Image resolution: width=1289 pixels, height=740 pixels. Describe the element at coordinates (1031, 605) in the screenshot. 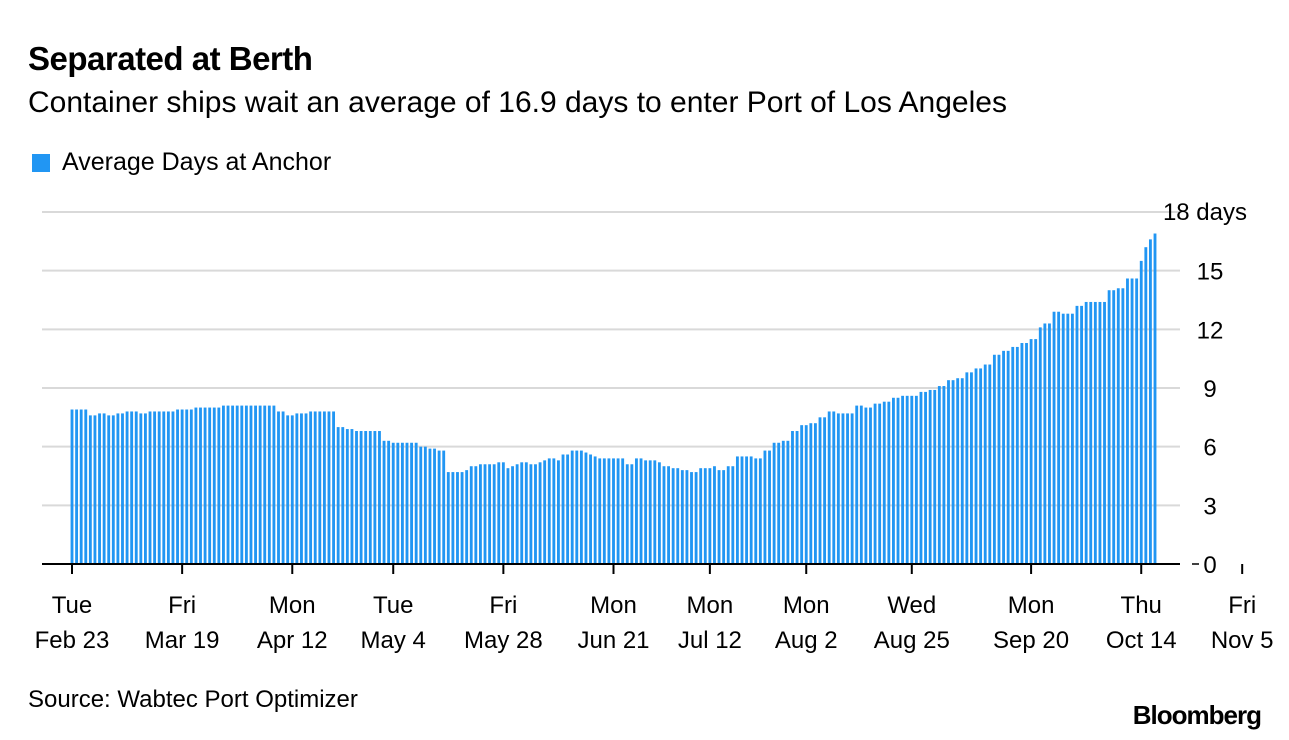

I see `x-tick-day-label: Mon` at that location.